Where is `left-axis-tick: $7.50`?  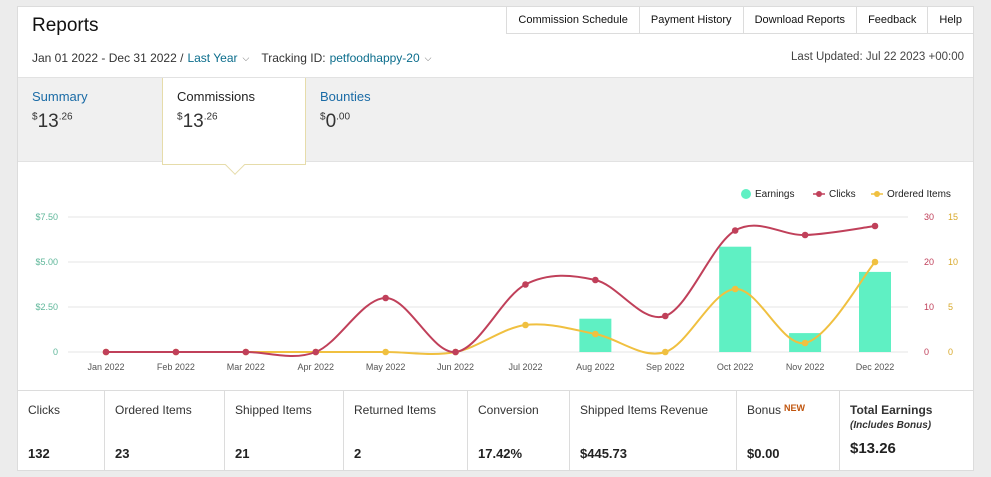 left-axis-tick: $7.50 is located at coordinates (46, 217).